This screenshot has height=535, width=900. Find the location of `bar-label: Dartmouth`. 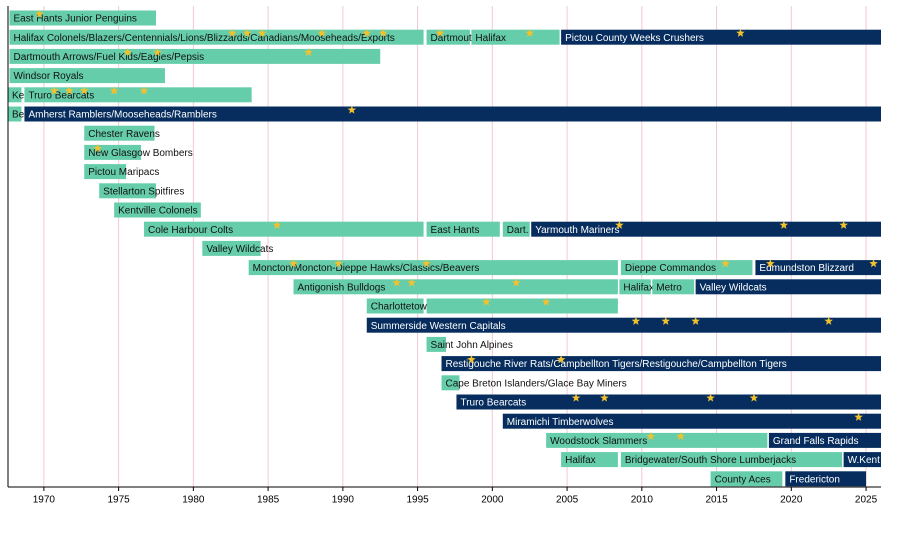

bar-label: Dartmouth is located at coordinates (454, 38).